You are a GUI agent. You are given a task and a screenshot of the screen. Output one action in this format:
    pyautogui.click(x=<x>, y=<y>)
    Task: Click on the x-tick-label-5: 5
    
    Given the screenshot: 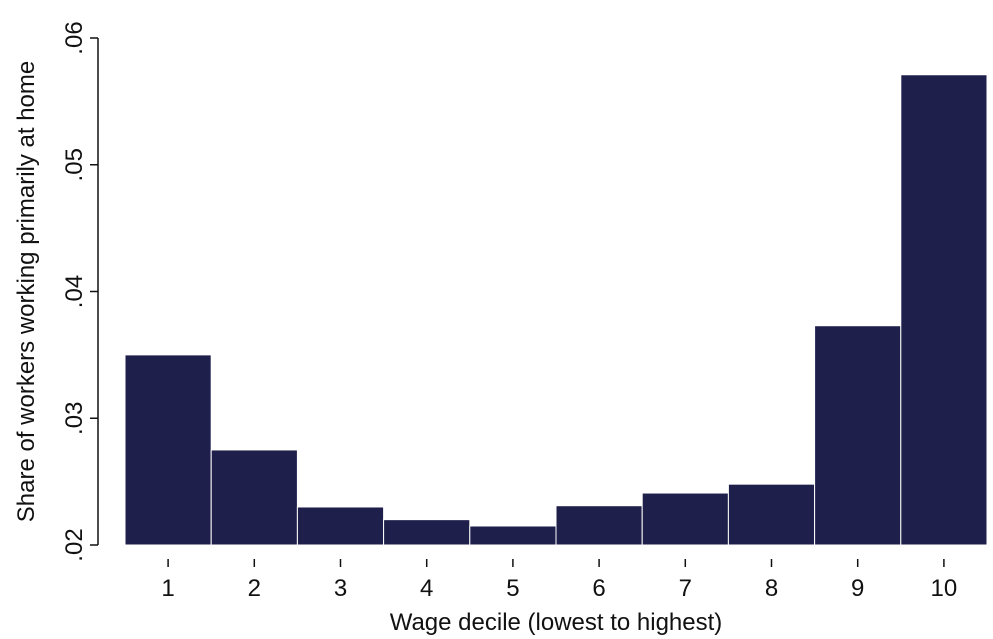 What is the action you would take?
    pyautogui.click(x=512, y=588)
    